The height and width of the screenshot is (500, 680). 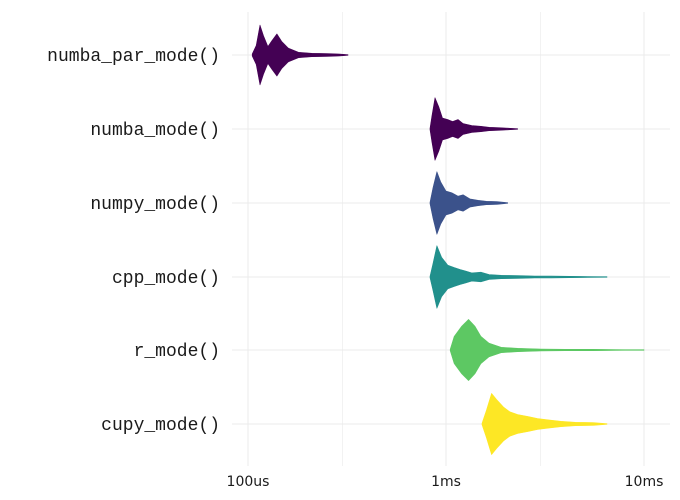 What do you see at coordinates (177, 352) in the screenshot?
I see `category-label: r_mode()` at bounding box center [177, 352].